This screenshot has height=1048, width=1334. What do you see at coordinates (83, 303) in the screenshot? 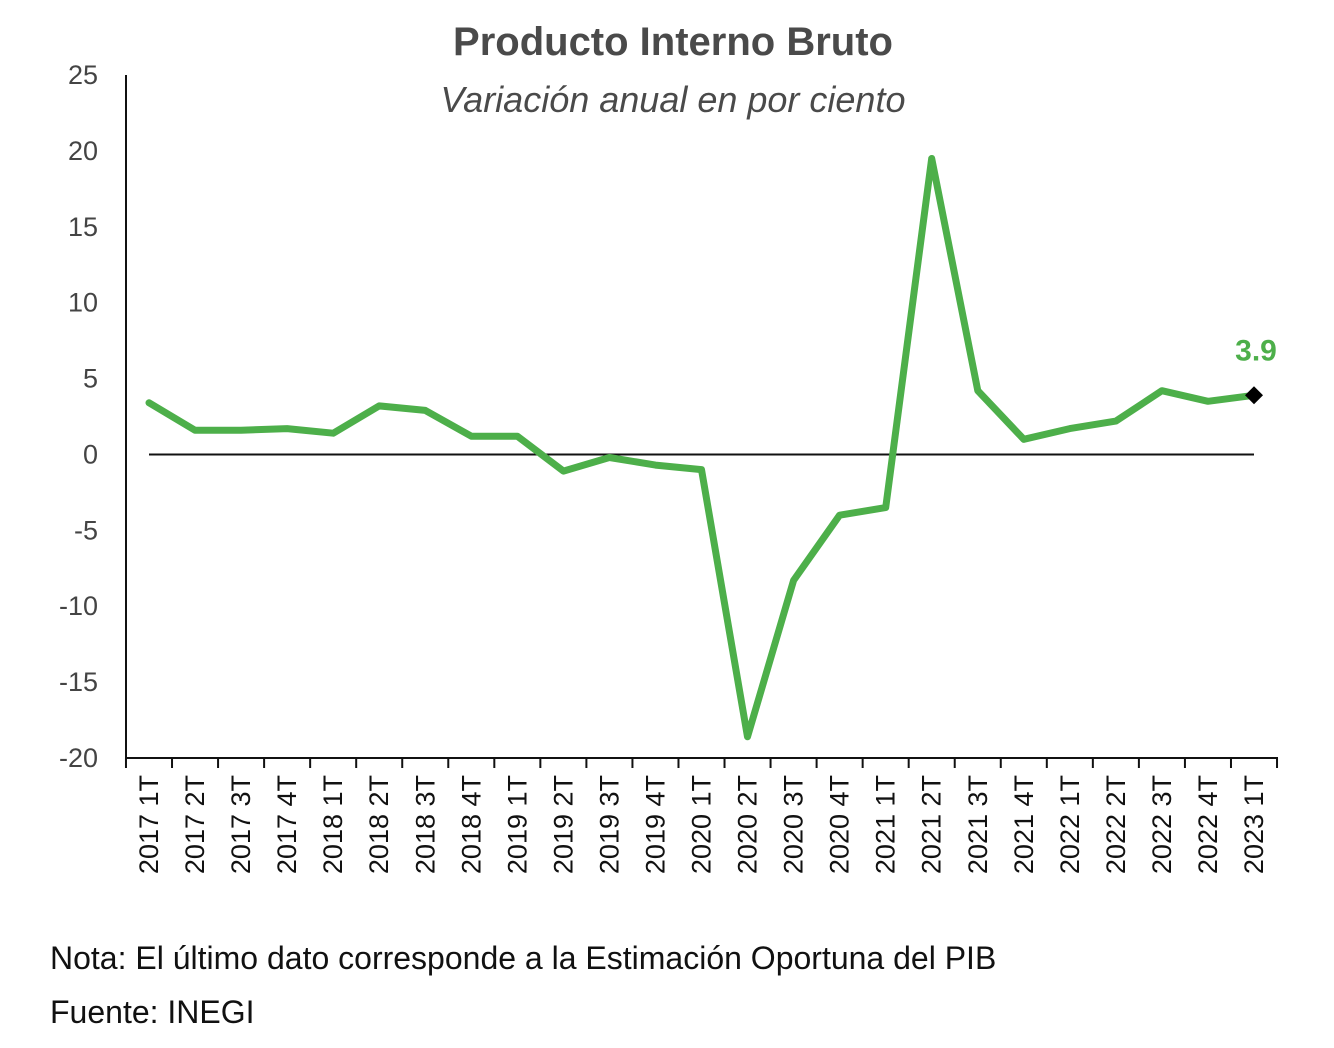
I see `y-tick-label: 10` at bounding box center [83, 303].